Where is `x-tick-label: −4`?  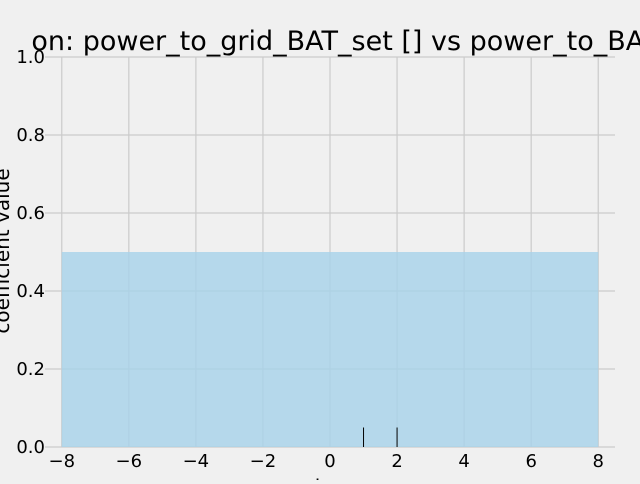
x-tick-label: −4 is located at coordinates (196, 461).